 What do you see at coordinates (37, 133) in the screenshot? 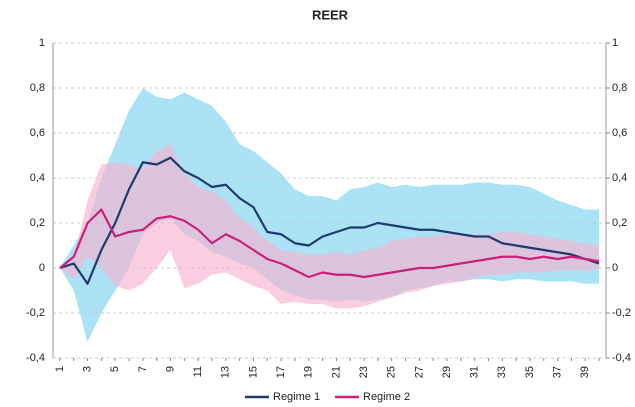
I see `y-tick-label: 0,6` at bounding box center [37, 133].